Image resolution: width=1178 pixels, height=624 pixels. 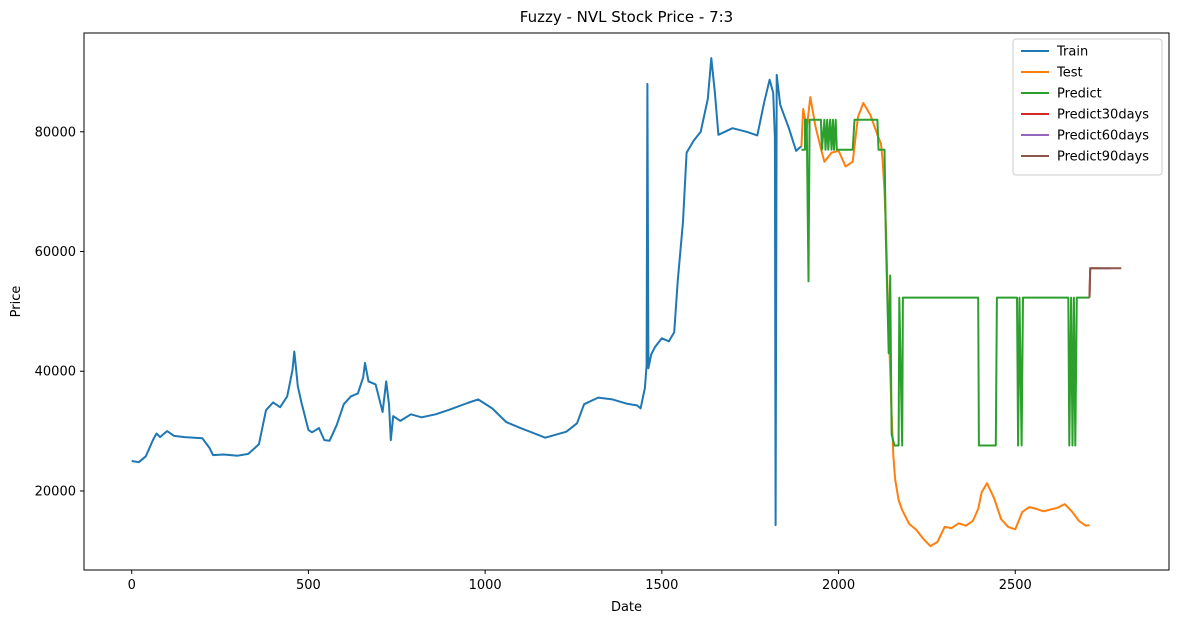 What do you see at coordinates (838, 585) in the screenshot?
I see `x-tick-label: 2000` at bounding box center [838, 585].